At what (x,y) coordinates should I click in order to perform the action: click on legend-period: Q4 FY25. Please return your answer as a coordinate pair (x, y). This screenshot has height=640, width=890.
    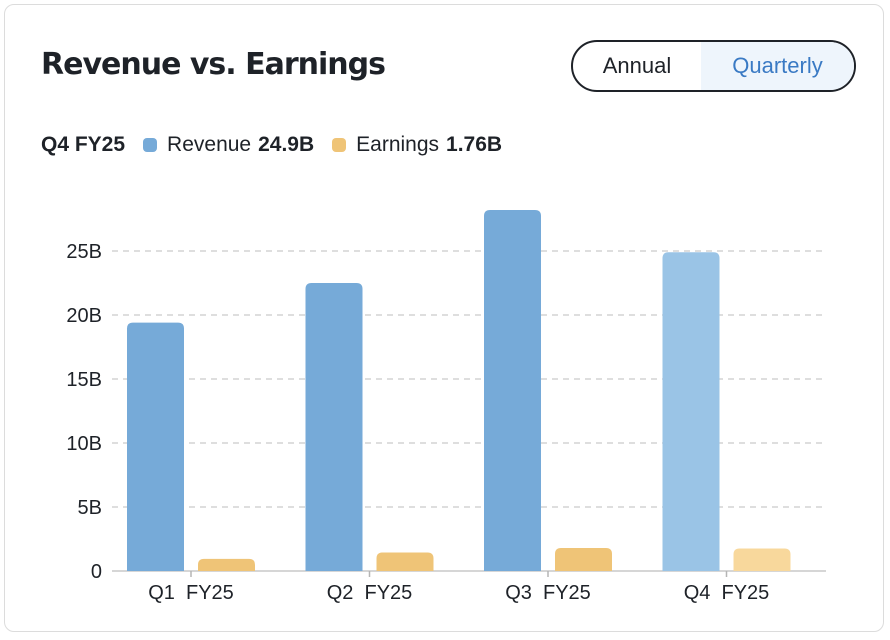
    Looking at the image, I should click on (83, 144).